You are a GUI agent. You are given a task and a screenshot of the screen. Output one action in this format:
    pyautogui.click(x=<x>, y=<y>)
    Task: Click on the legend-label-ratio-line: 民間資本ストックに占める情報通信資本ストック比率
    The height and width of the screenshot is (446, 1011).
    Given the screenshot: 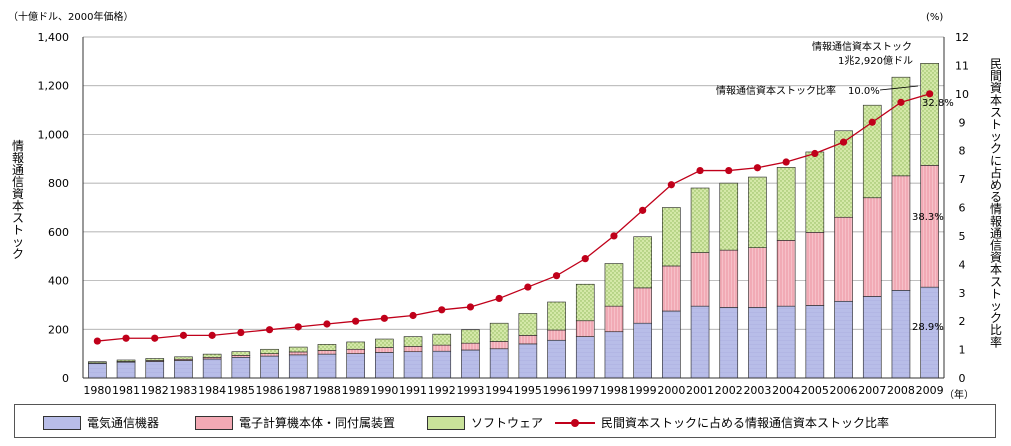 What is the action you would take?
    pyautogui.click(x=745, y=423)
    